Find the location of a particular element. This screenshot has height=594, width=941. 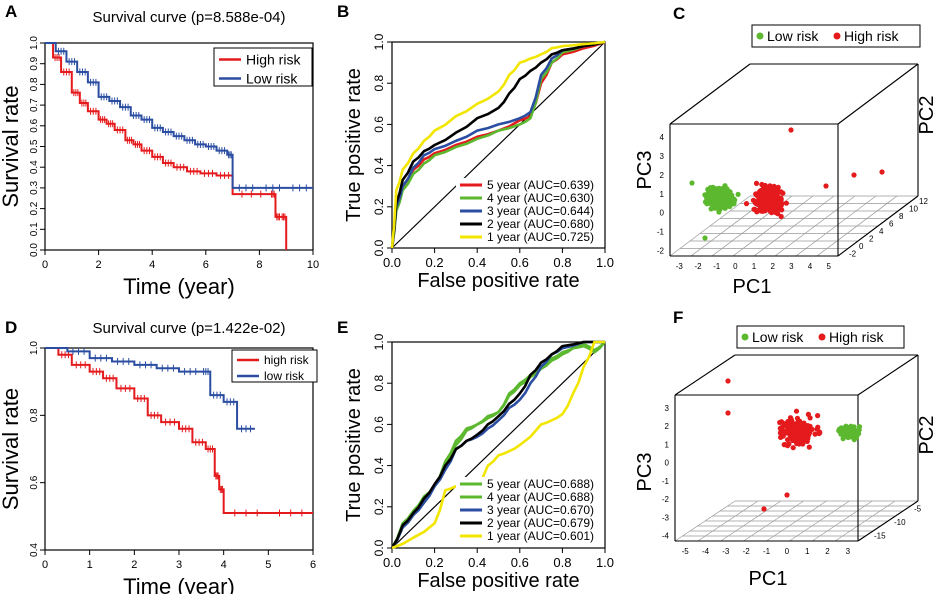

x-tick-label: 2 is located at coordinates (99, 265).